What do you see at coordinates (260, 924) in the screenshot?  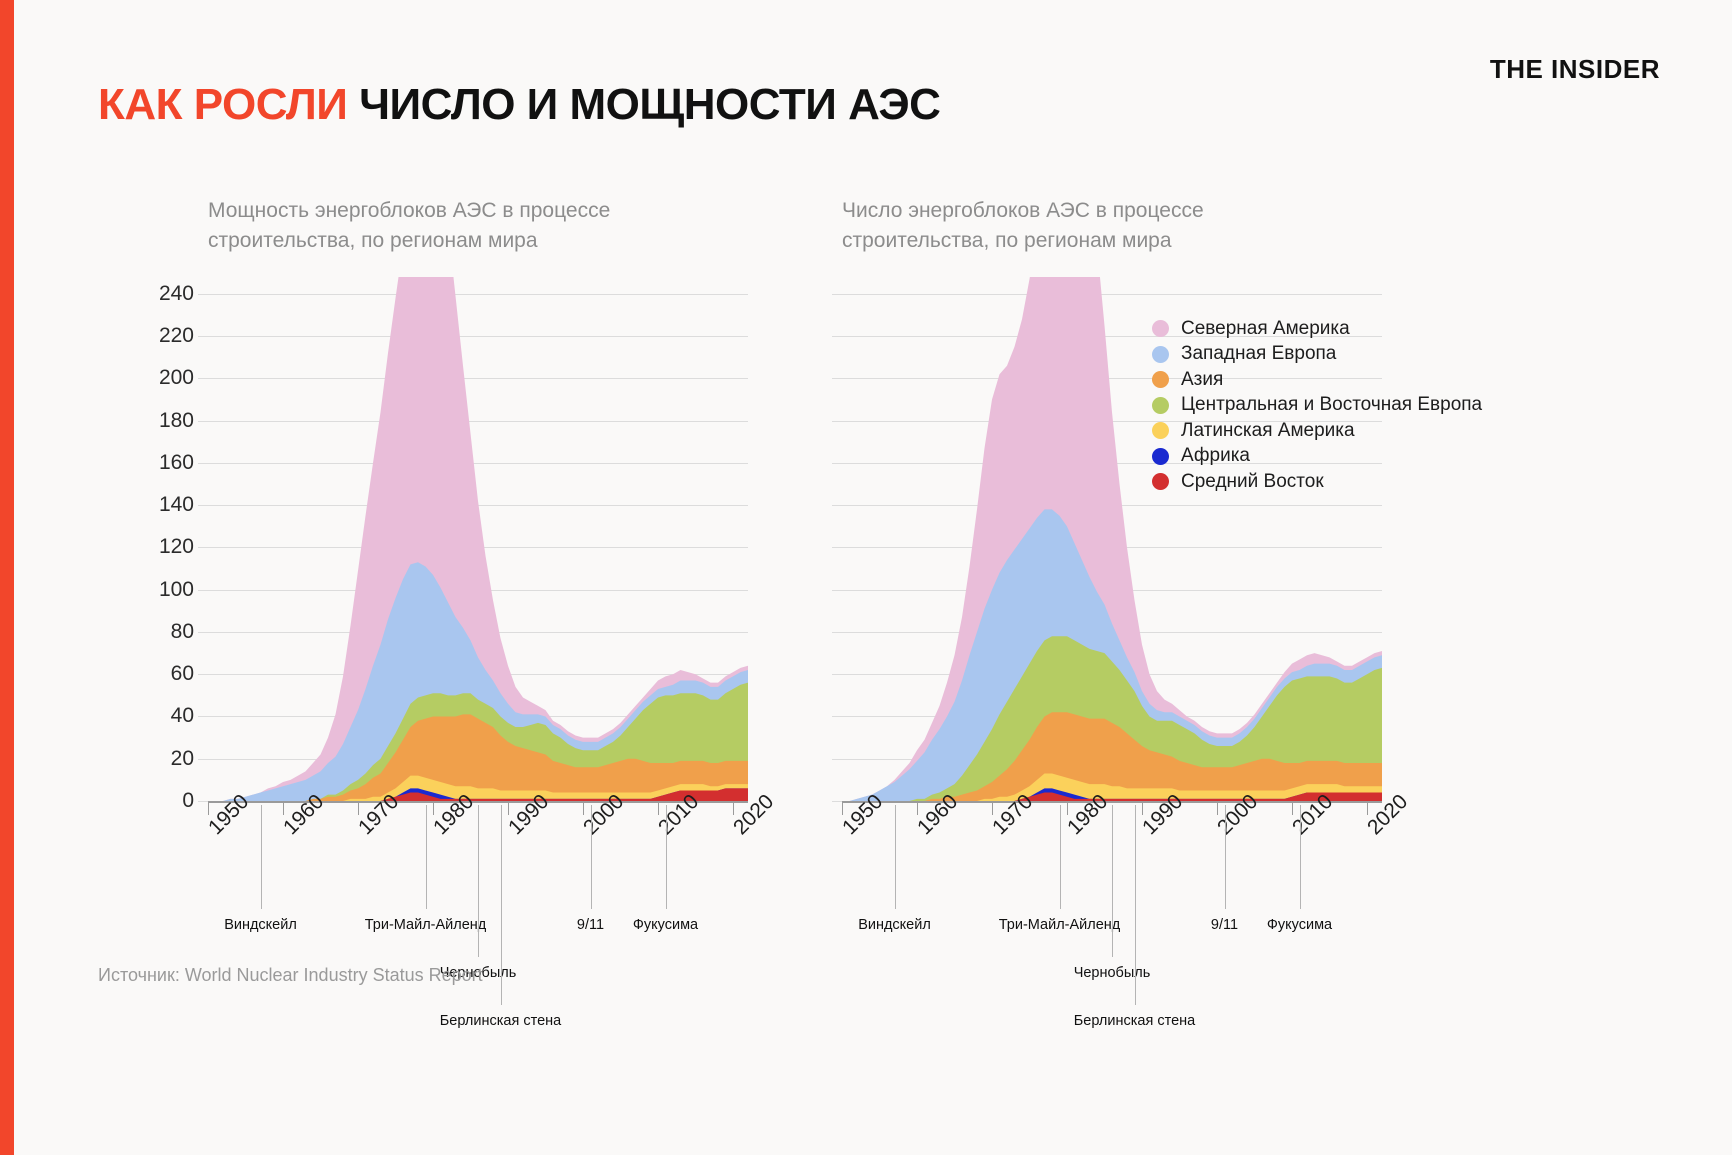 I see `event-marker-label: Виндскейл` at bounding box center [260, 924].